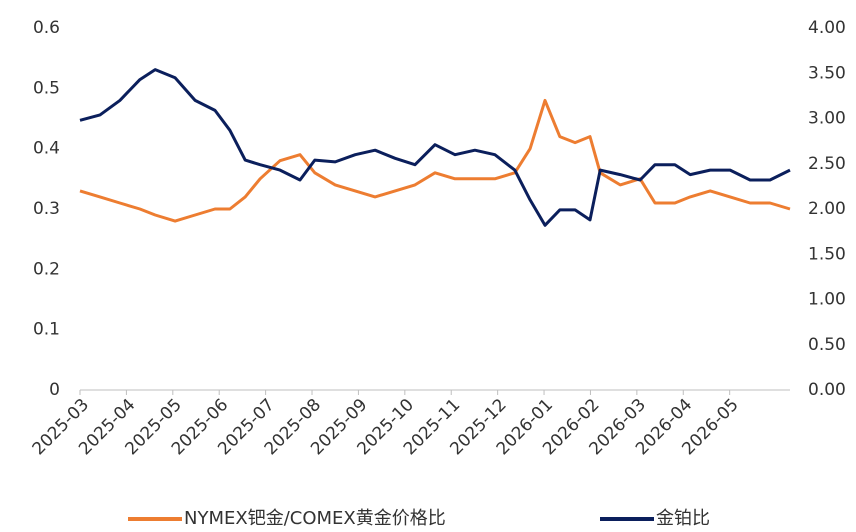 This screenshot has height=532, width=856. I want to click on y2-tick-label: 1.00, so click(827, 300).